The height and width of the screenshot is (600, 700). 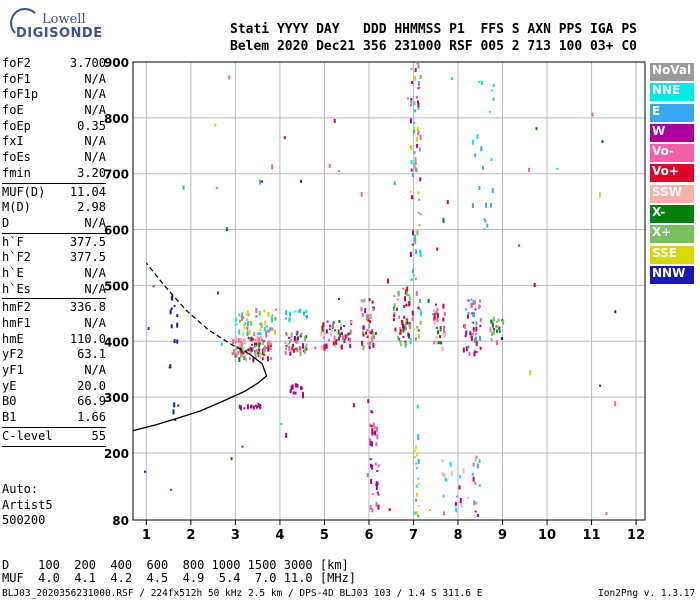 I want to click on param-row: fxI N/A, so click(x=54, y=142).